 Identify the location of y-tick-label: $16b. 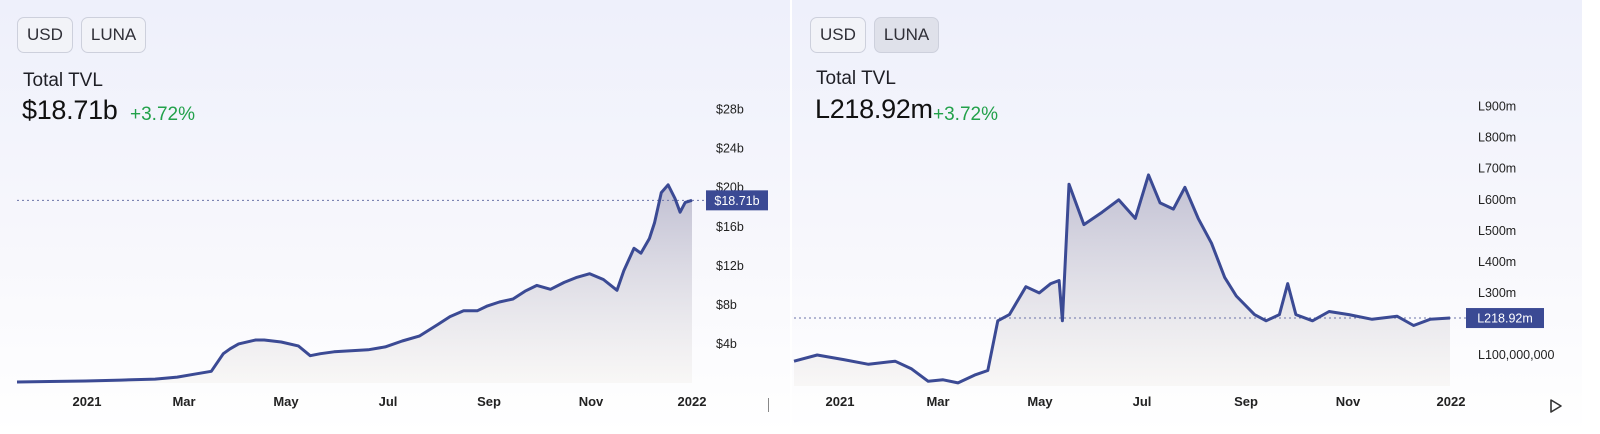
(730, 227).